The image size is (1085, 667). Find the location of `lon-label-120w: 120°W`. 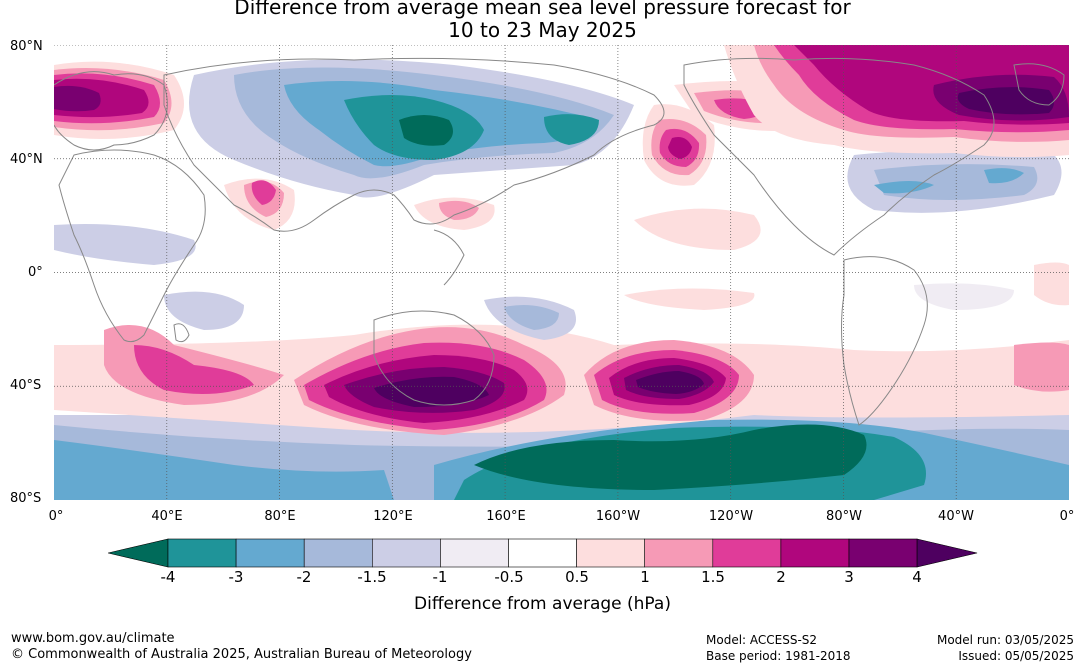

lon-label-120w: 120°W is located at coordinates (731, 516).